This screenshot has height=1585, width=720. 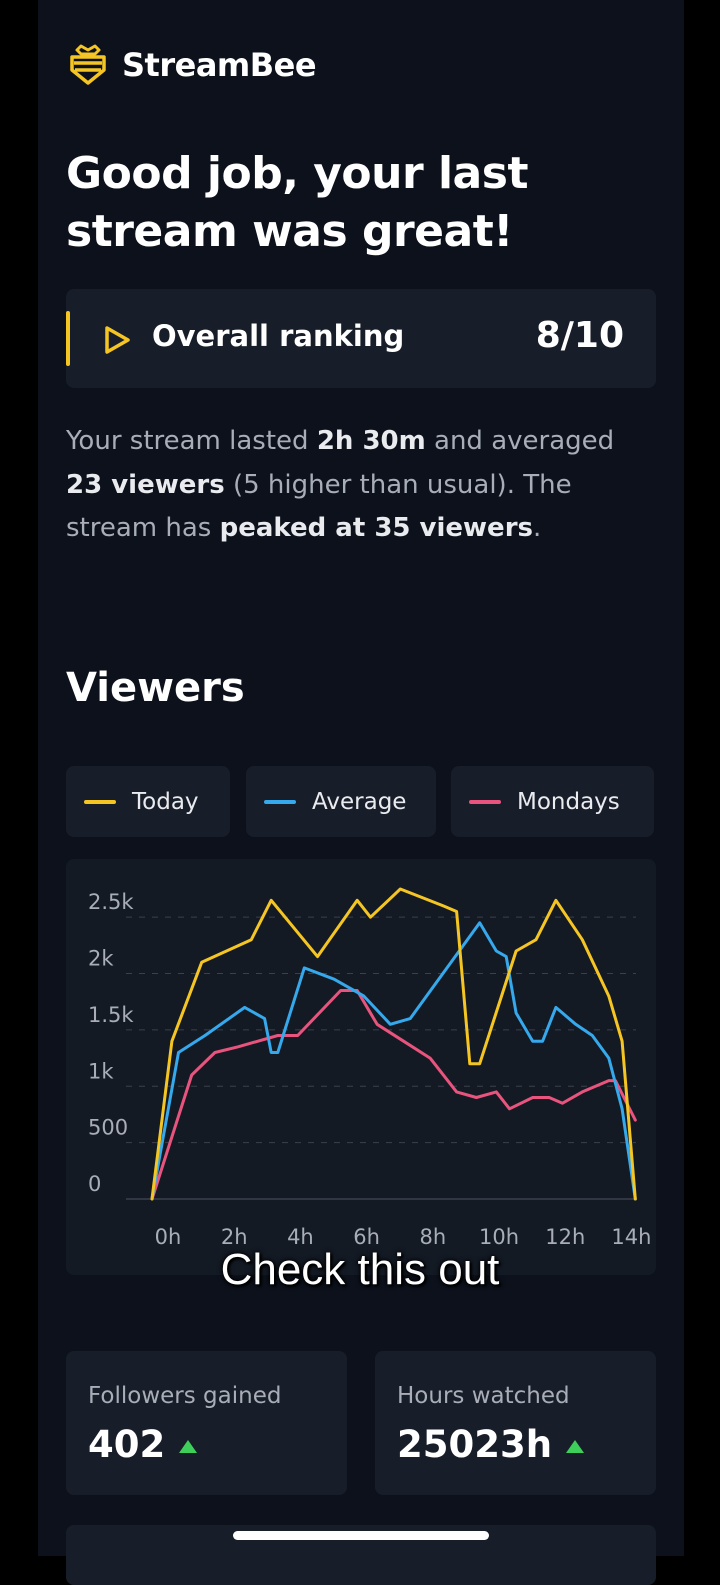 What do you see at coordinates (366, 1237) in the screenshot?
I see `x-tick-label: 6h` at bounding box center [366, 1237].